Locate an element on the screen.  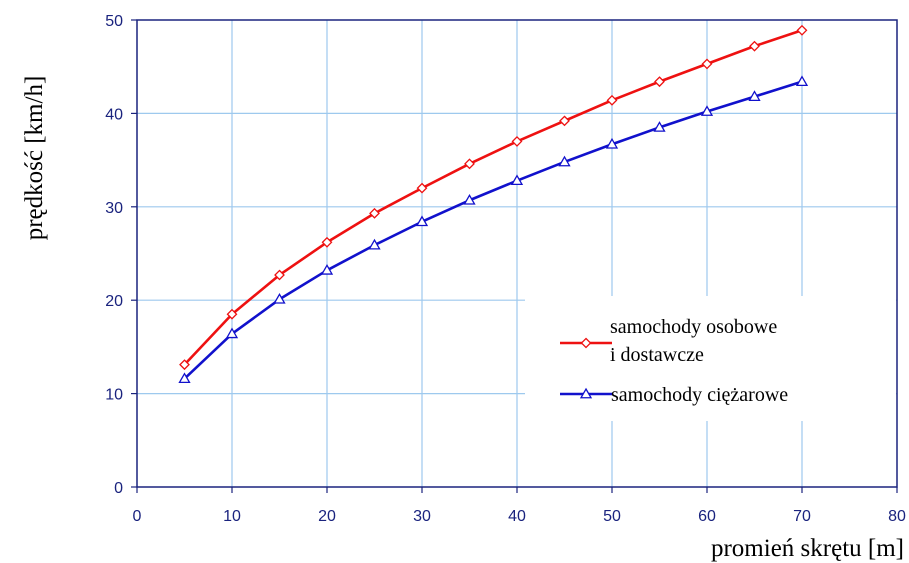
x-tick-label: 80 is located at coordinates (897, 516).